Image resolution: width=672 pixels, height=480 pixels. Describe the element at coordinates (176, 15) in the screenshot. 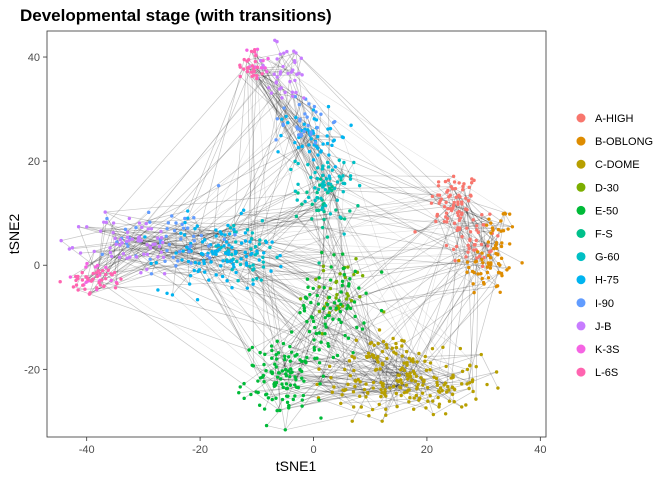

I see `chart-title: Developmental stage (with transitions)` at that location.